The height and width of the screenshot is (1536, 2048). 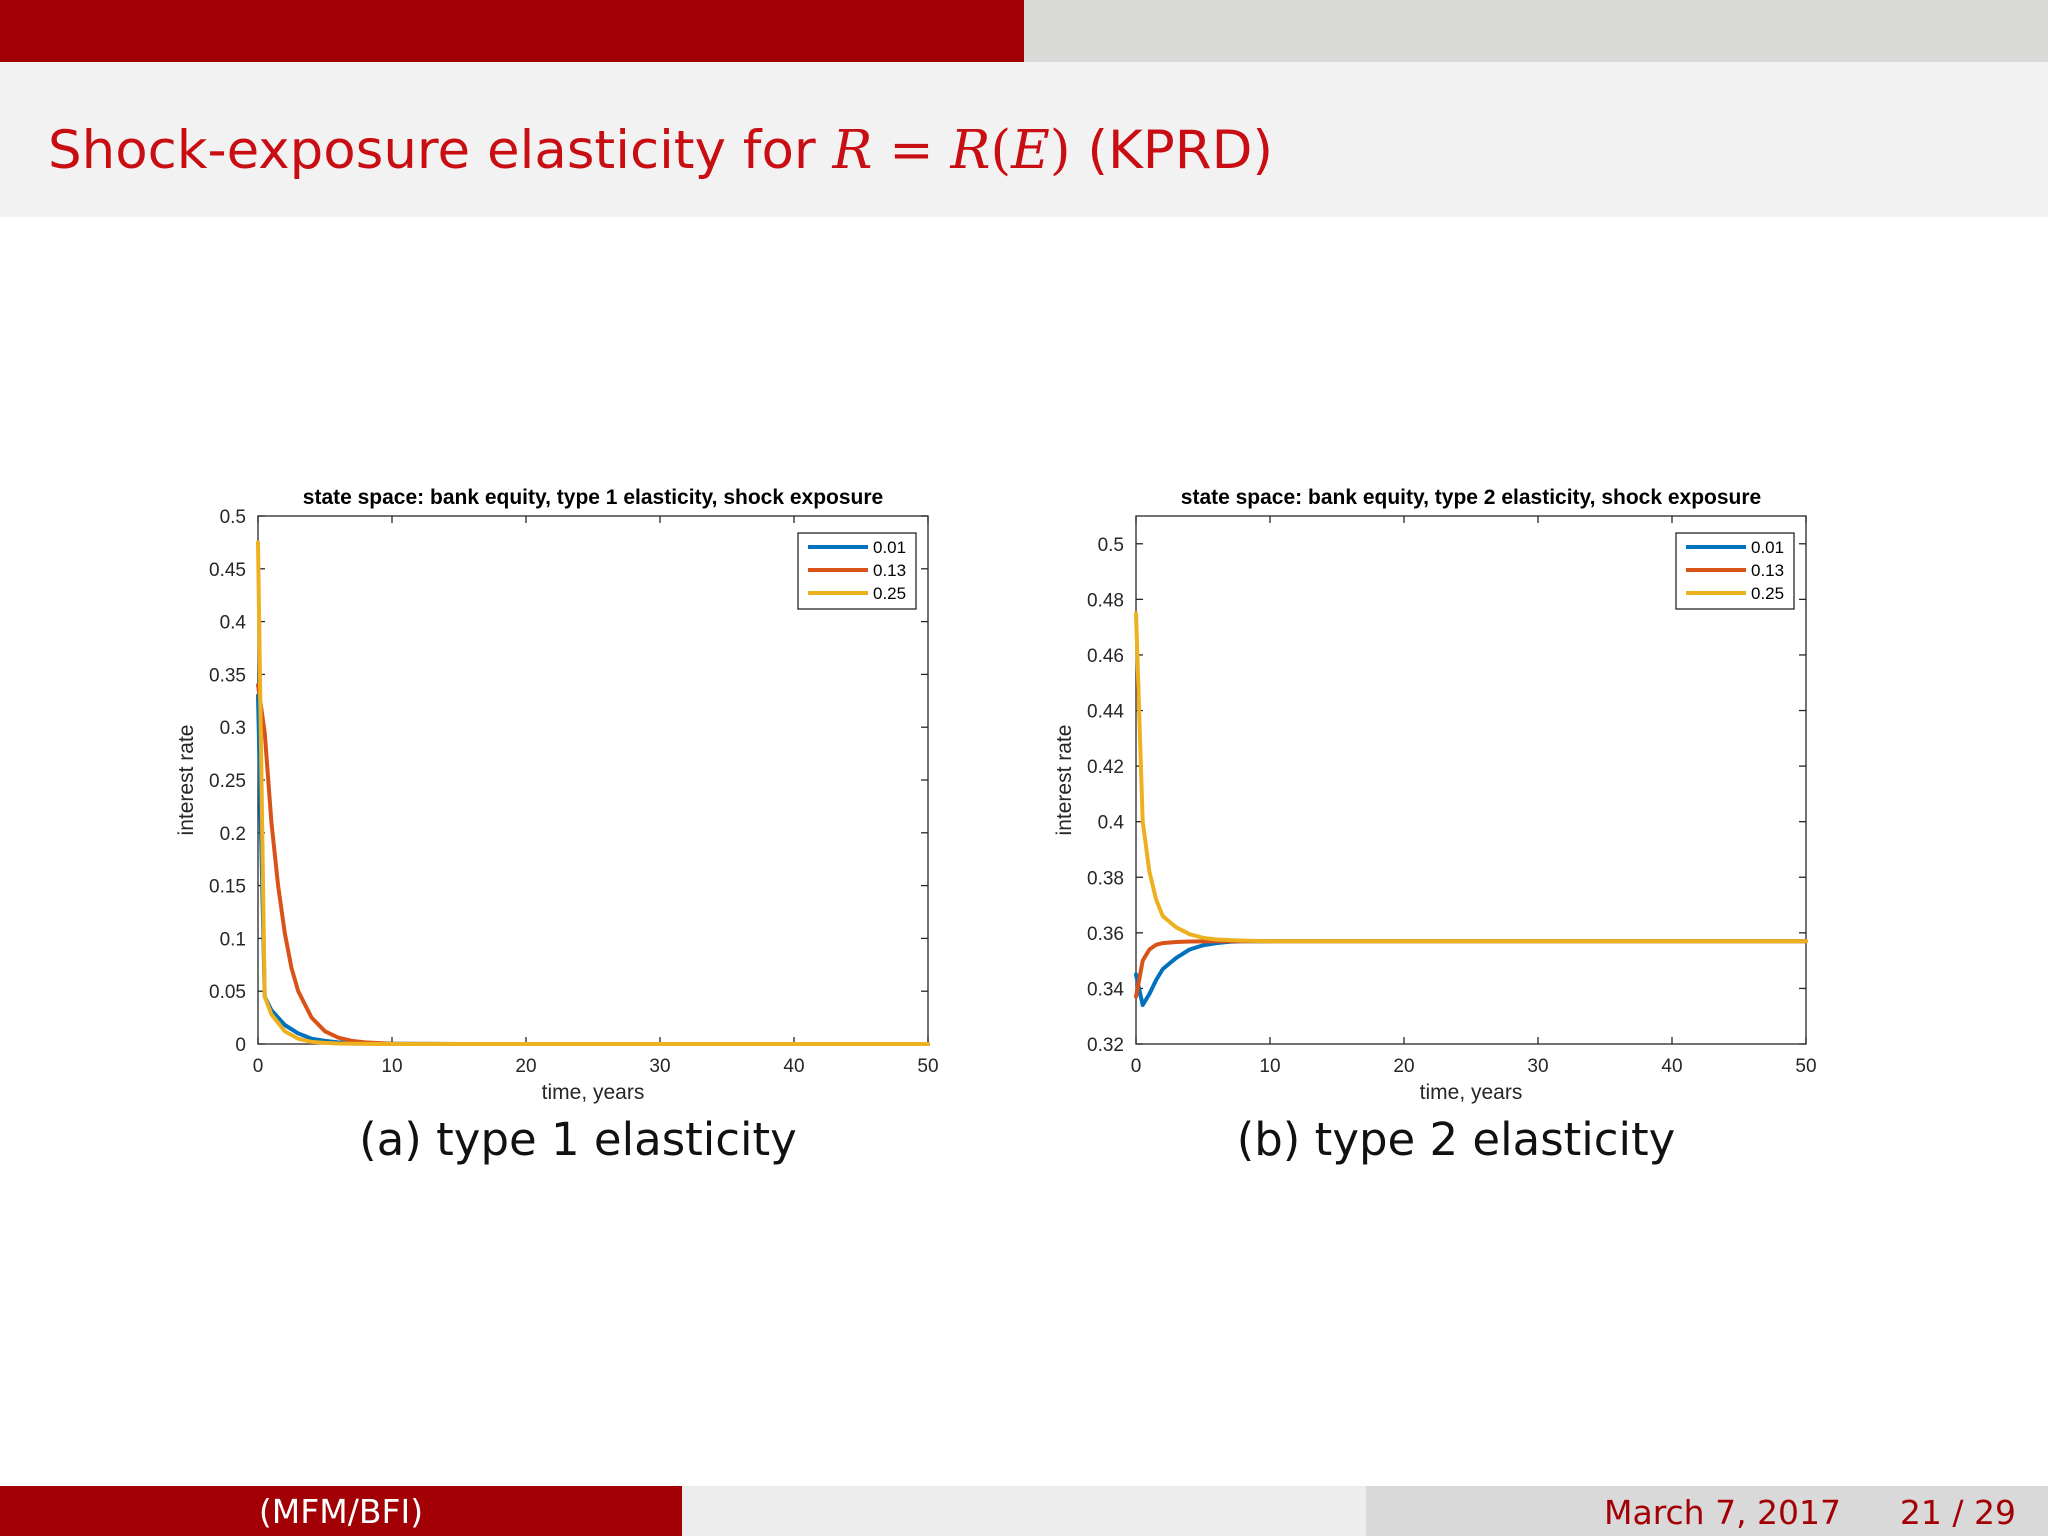 What do you see at coordinates (578, 1139) in the screenshot?
I see `caption-type1: (a) type 1 elasticity` at bounding box center [578, 1139].